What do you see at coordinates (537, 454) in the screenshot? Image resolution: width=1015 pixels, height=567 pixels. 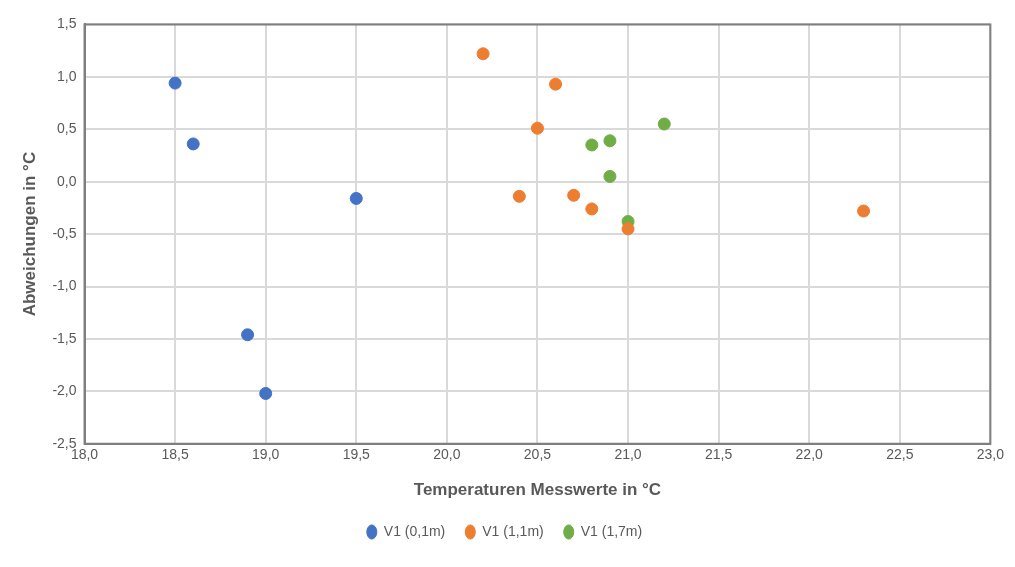 I see `x-tick-label: 20,5` at bounding box center [537, 454].